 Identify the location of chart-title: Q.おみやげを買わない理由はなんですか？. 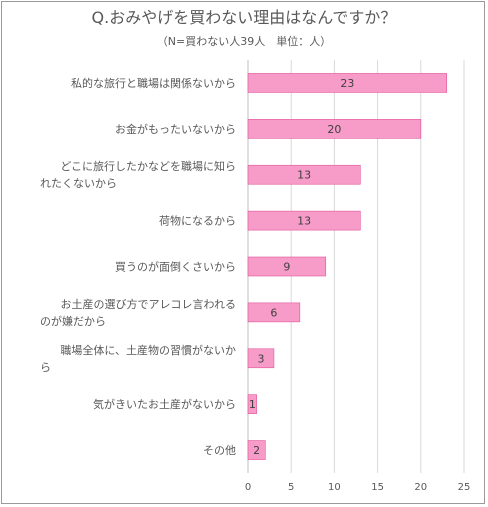
(244, 17).